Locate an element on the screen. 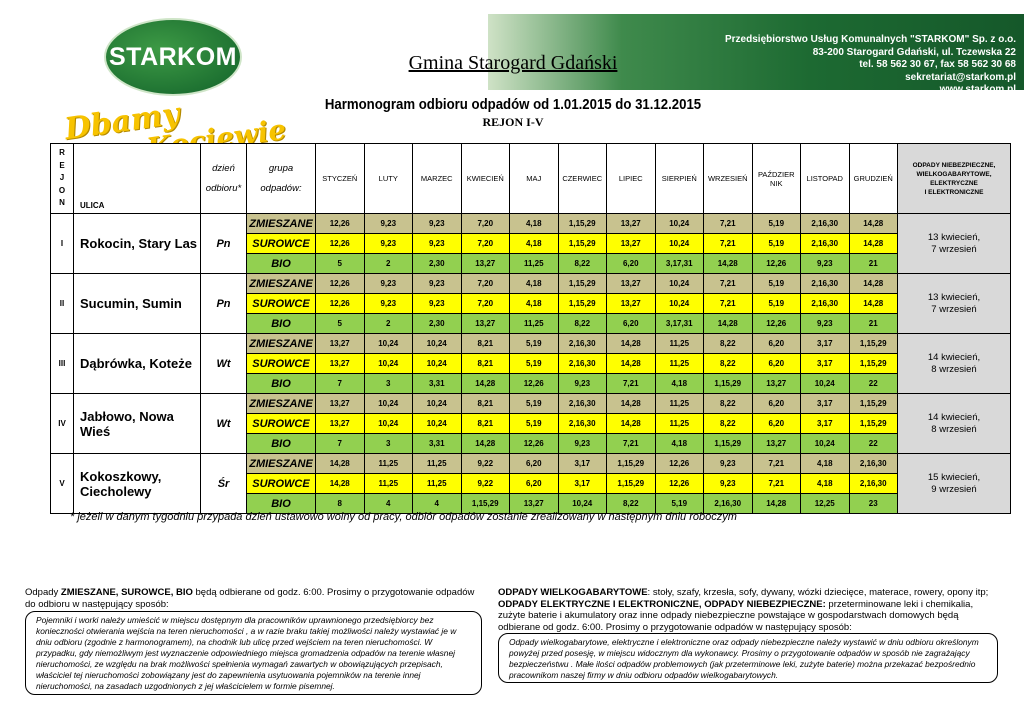 This screenshot has height=724, width=1024. date-cell: 7,21 is located at coordinates (728, 283).